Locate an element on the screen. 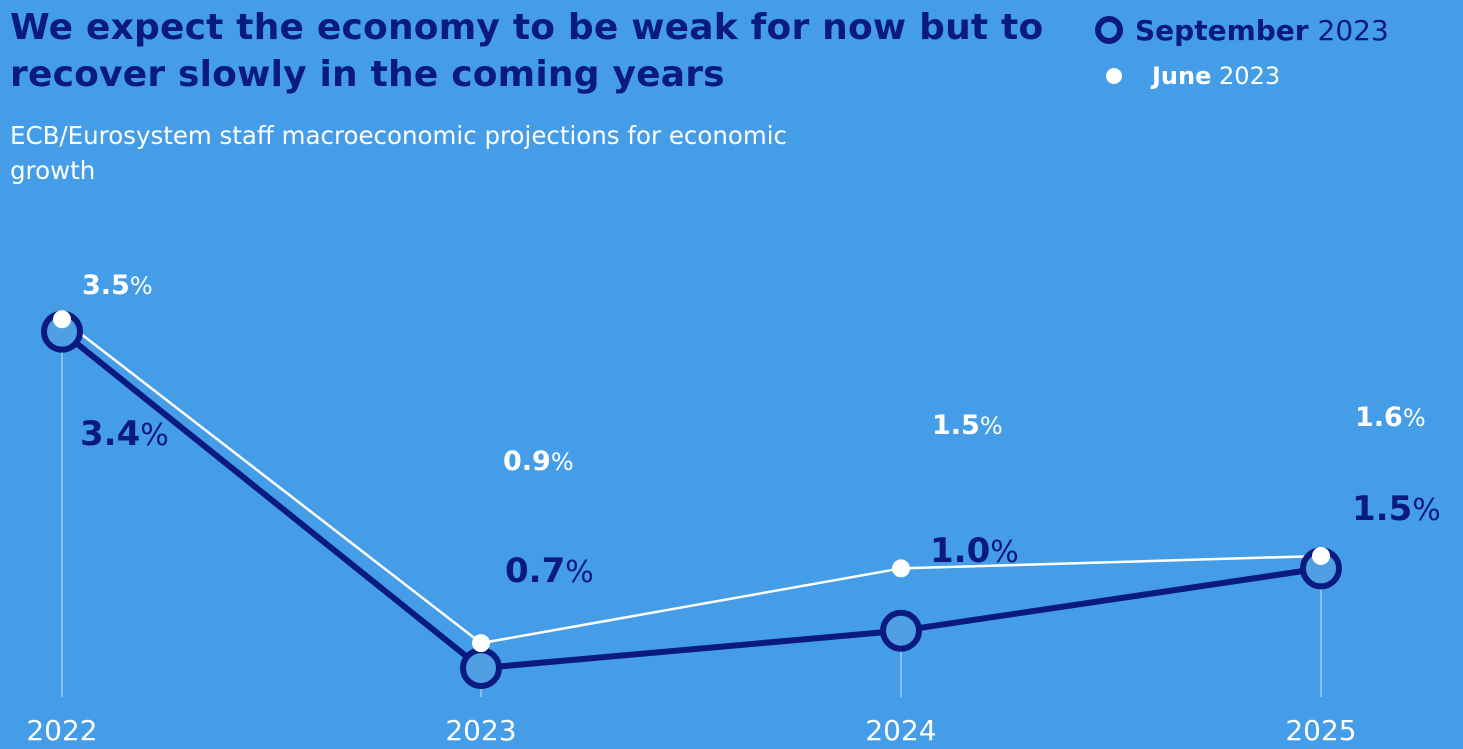  legend: September 2023 June 2023 is located at coordinates (1279, 51).